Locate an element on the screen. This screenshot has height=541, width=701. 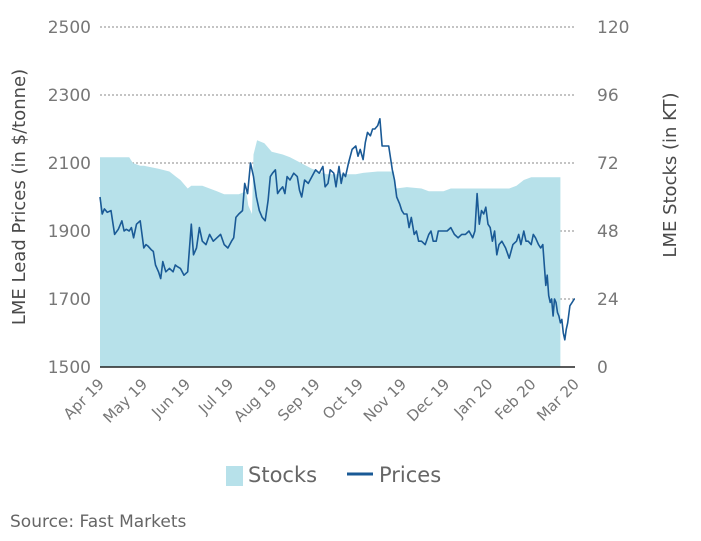
source-note: Source: Fast Markets is located at coordinates (98, 522).